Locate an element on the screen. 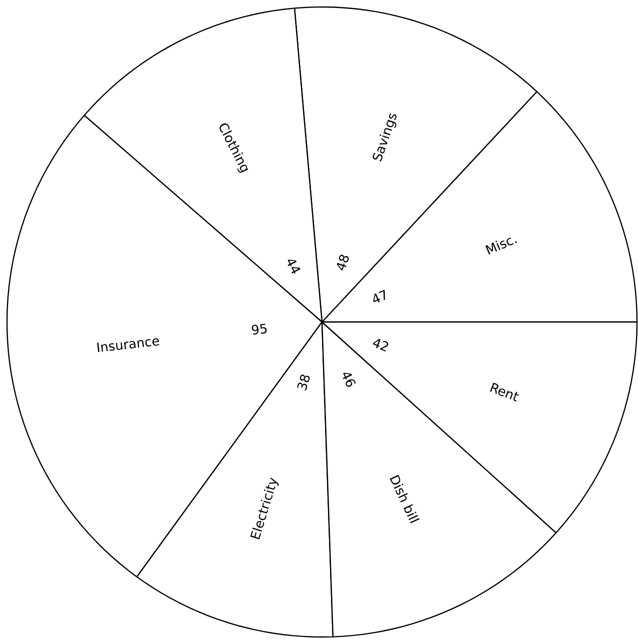 This screenshot has width=638, height=642. data-label: 44 is located at coordinates (294, 267).